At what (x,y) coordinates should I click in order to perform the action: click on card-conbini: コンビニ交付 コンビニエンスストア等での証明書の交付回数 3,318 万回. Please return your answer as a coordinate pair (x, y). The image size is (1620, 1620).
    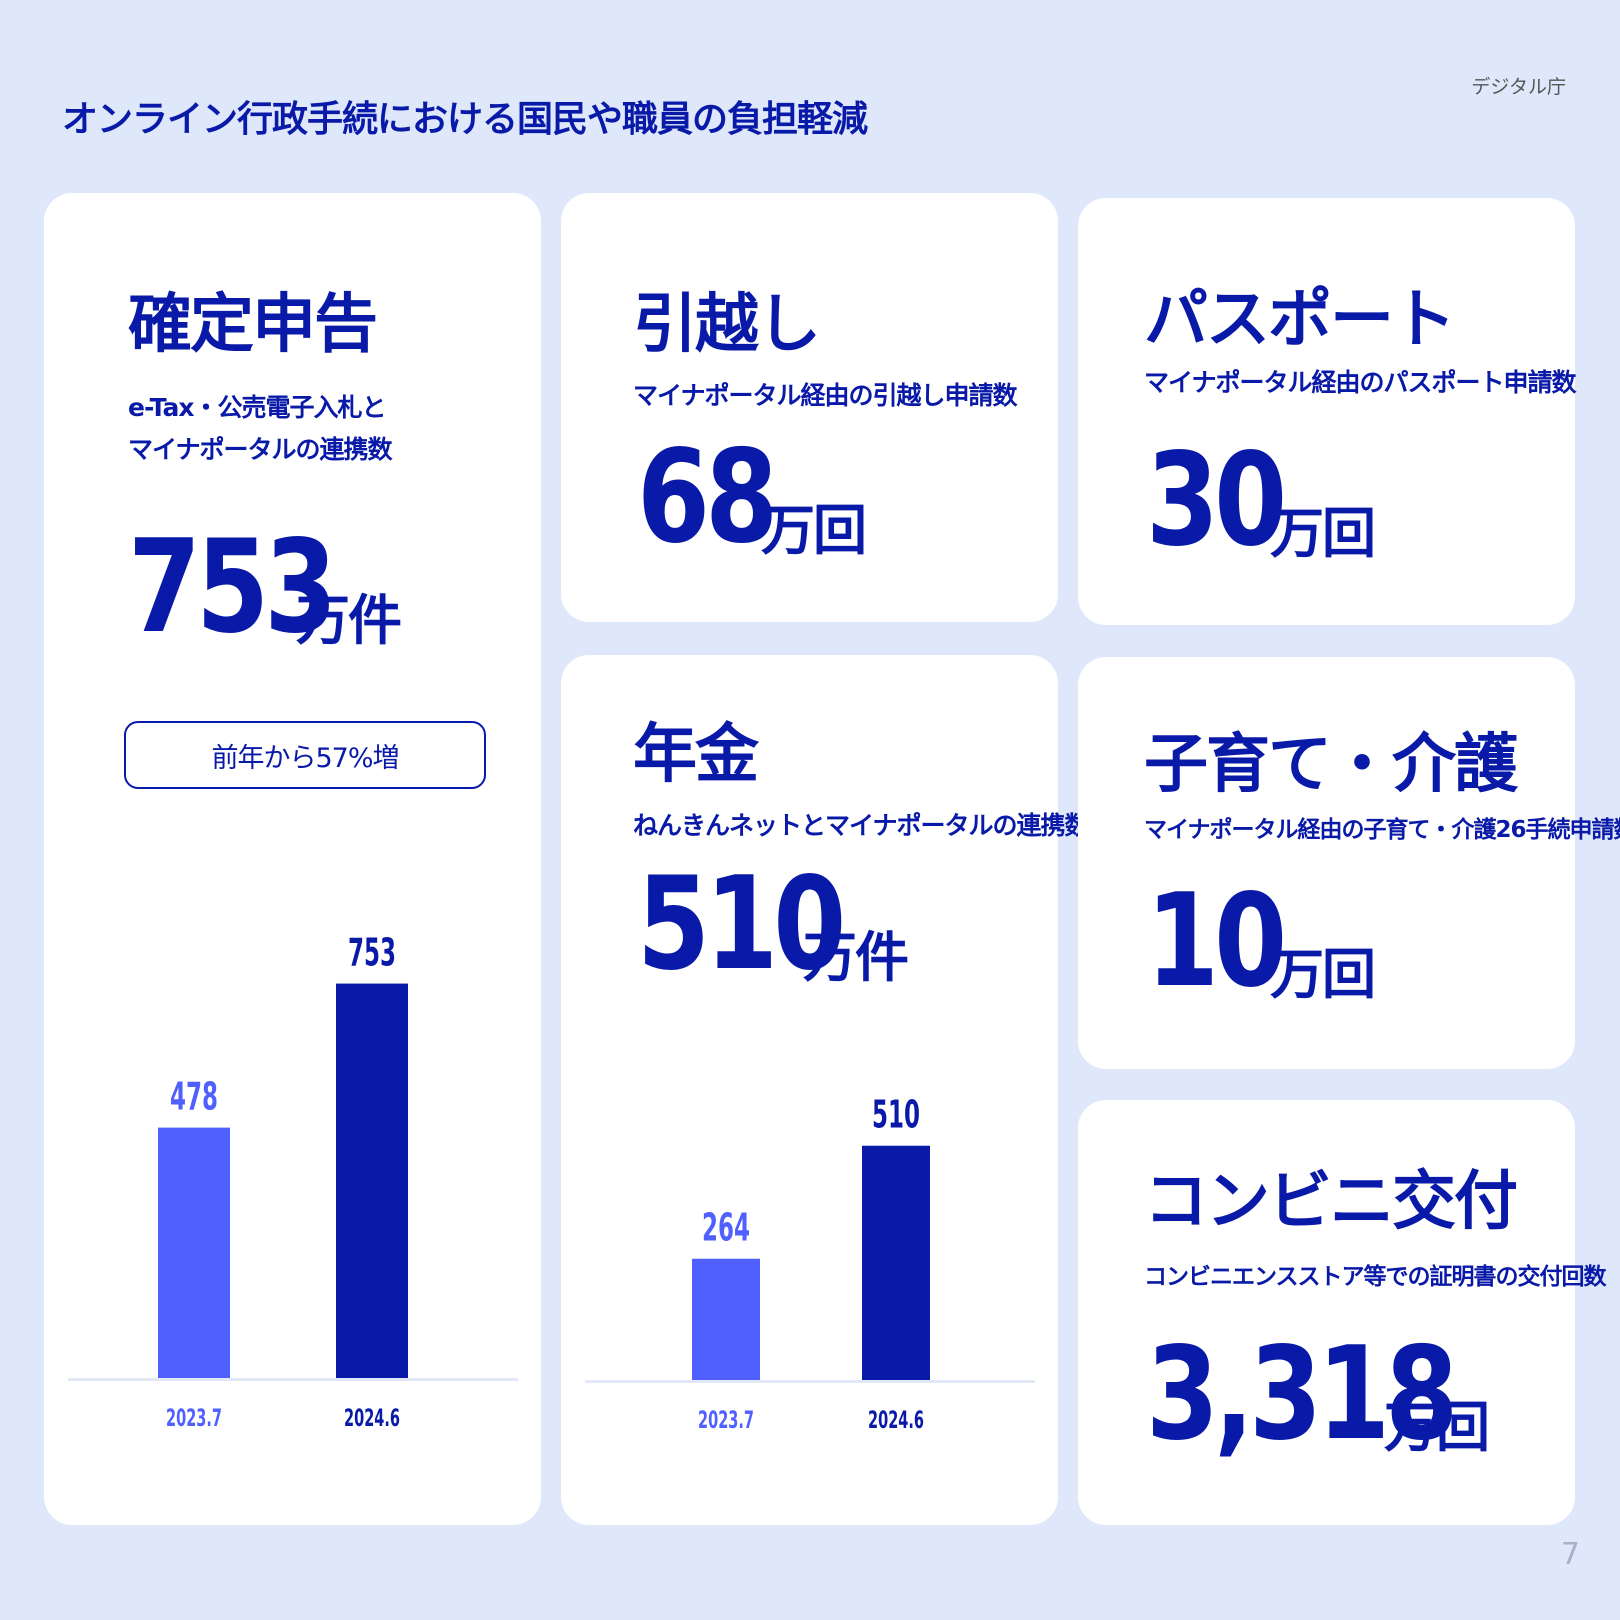
    Looking at the image, I should click on (1342, 1312).